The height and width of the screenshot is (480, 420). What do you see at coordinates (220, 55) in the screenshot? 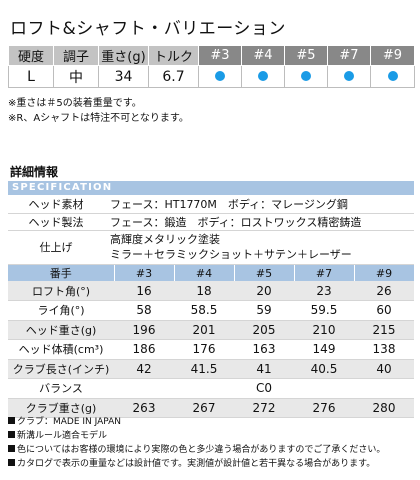
I see `header-no3: #3` at bounding box center [220, 55].